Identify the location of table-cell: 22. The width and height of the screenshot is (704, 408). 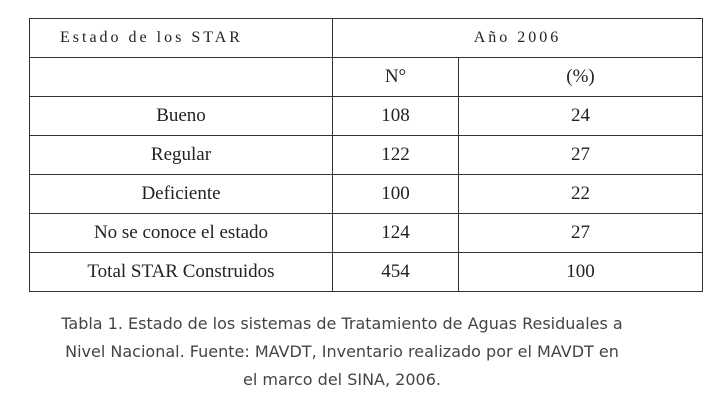
(580, 194).